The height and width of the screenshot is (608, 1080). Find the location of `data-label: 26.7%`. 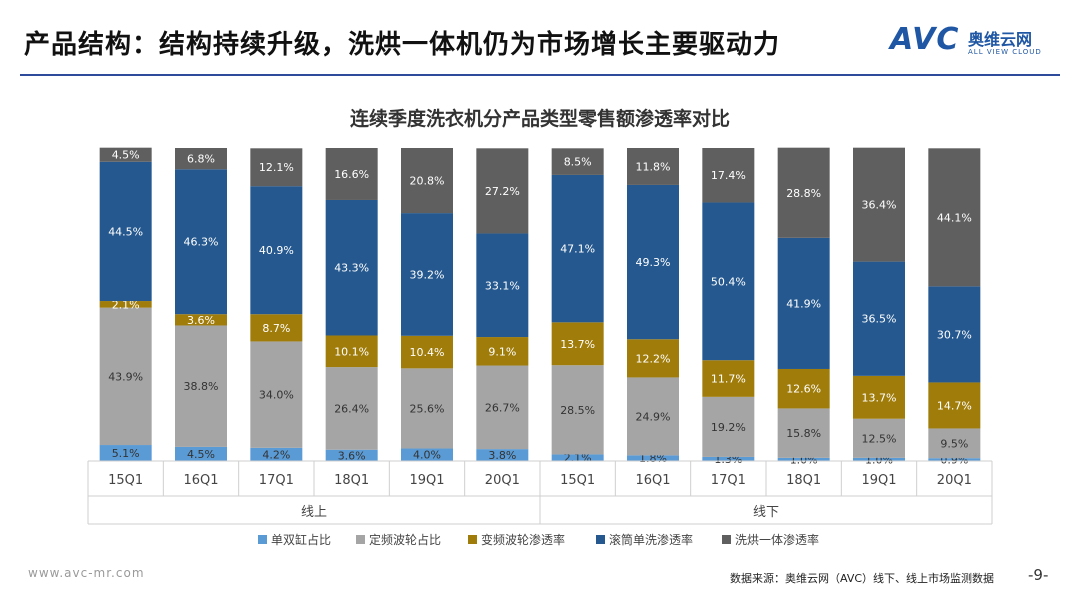

data-label: 26.7% is located at coordinates (502, 407).